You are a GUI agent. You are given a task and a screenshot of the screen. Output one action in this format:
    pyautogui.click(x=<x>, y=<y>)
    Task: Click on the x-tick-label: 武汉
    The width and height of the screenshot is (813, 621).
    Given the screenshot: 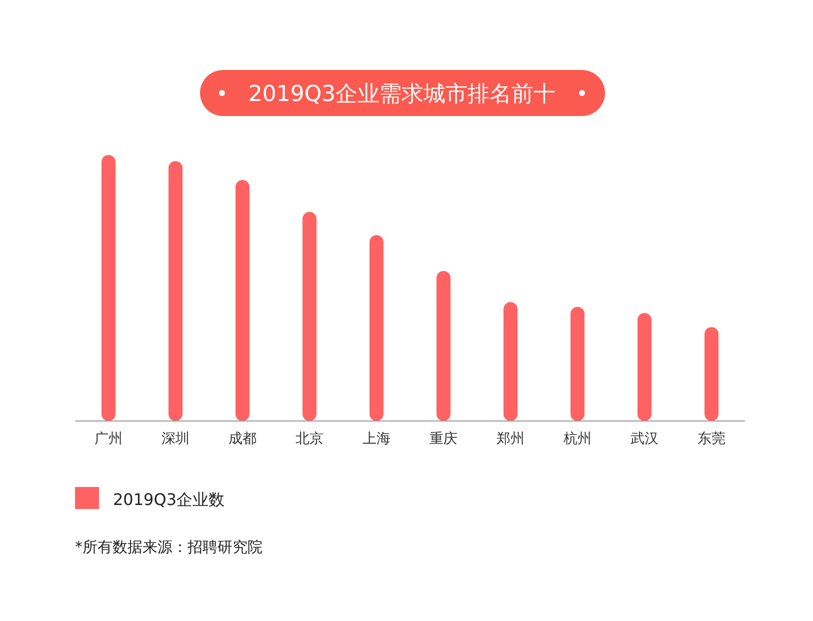 What is the action you would take?
    pyautogui.click(x=644, y=438)
    